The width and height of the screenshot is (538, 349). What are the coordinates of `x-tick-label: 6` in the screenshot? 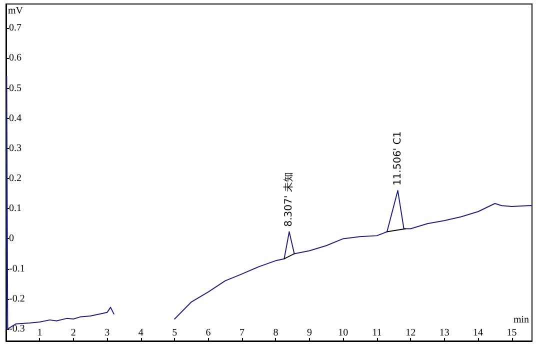 It's located at (208, 333).